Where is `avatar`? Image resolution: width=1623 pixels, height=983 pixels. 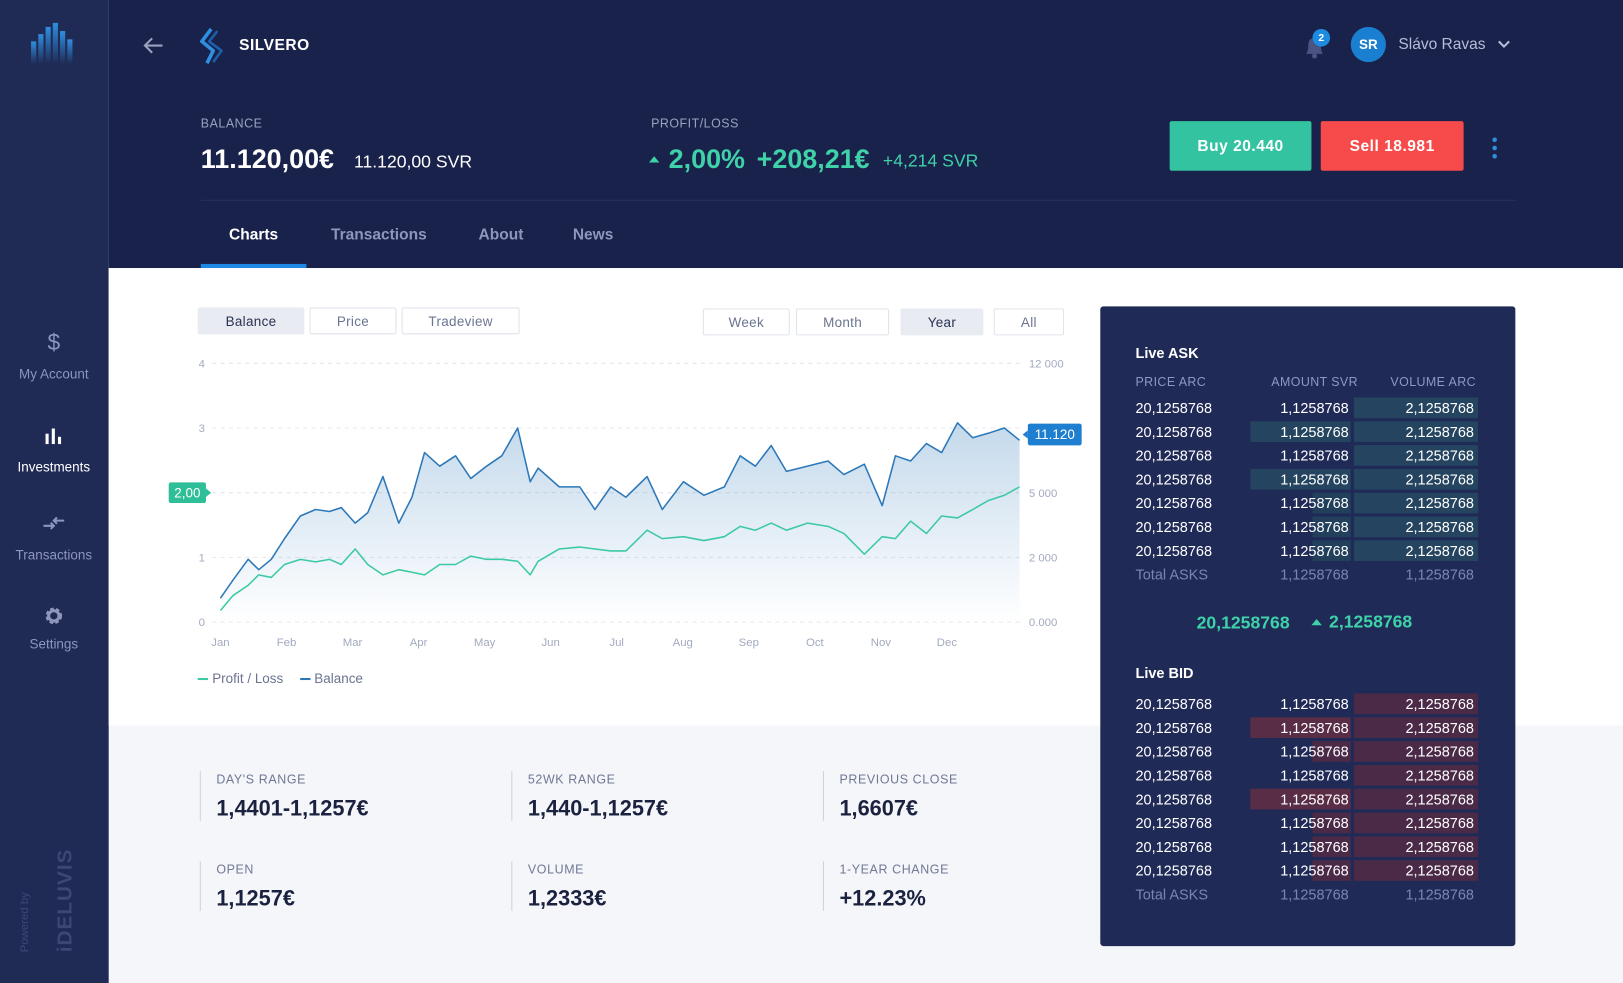 avatar is located at coordinates (1368, 44).